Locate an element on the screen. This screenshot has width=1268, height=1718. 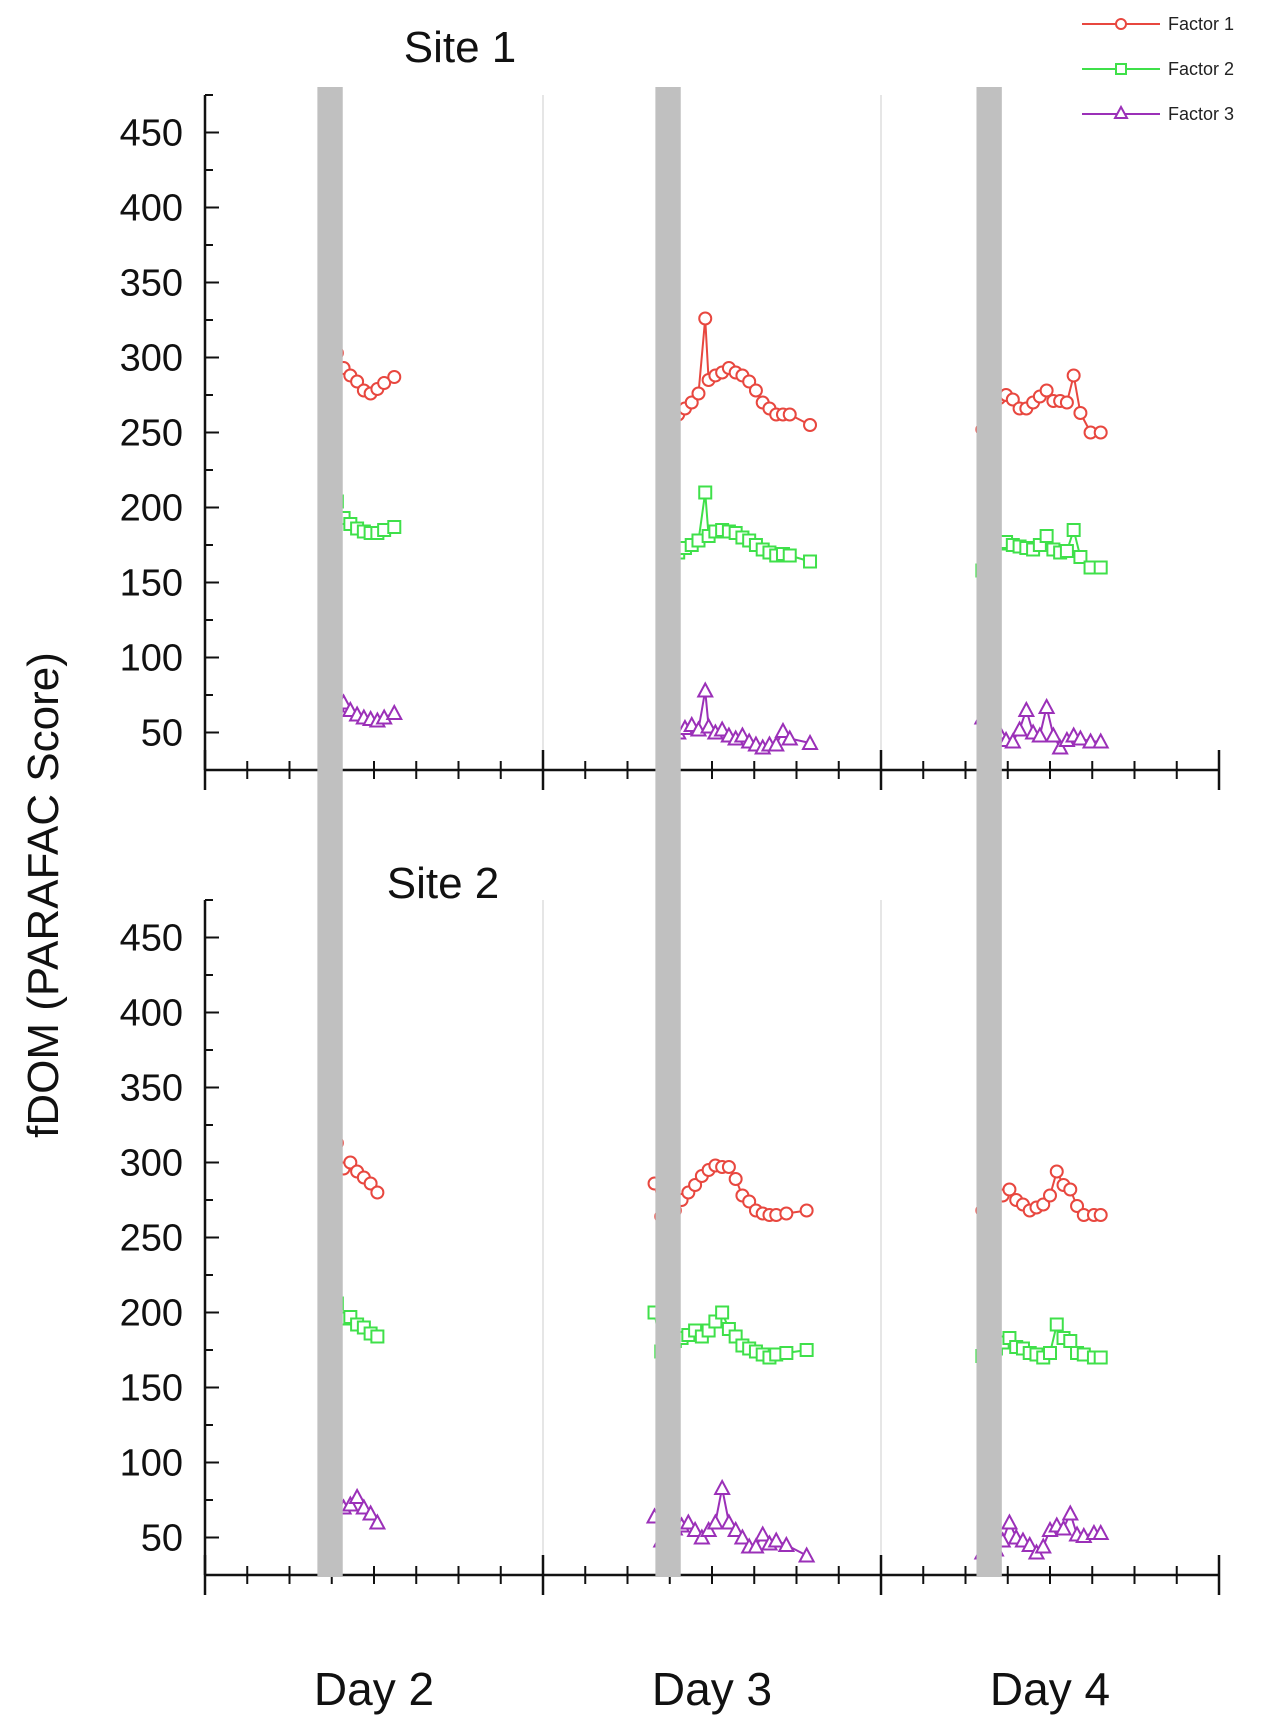
panel-title-site-1: Site 1 is located at coordinates (460, 47).